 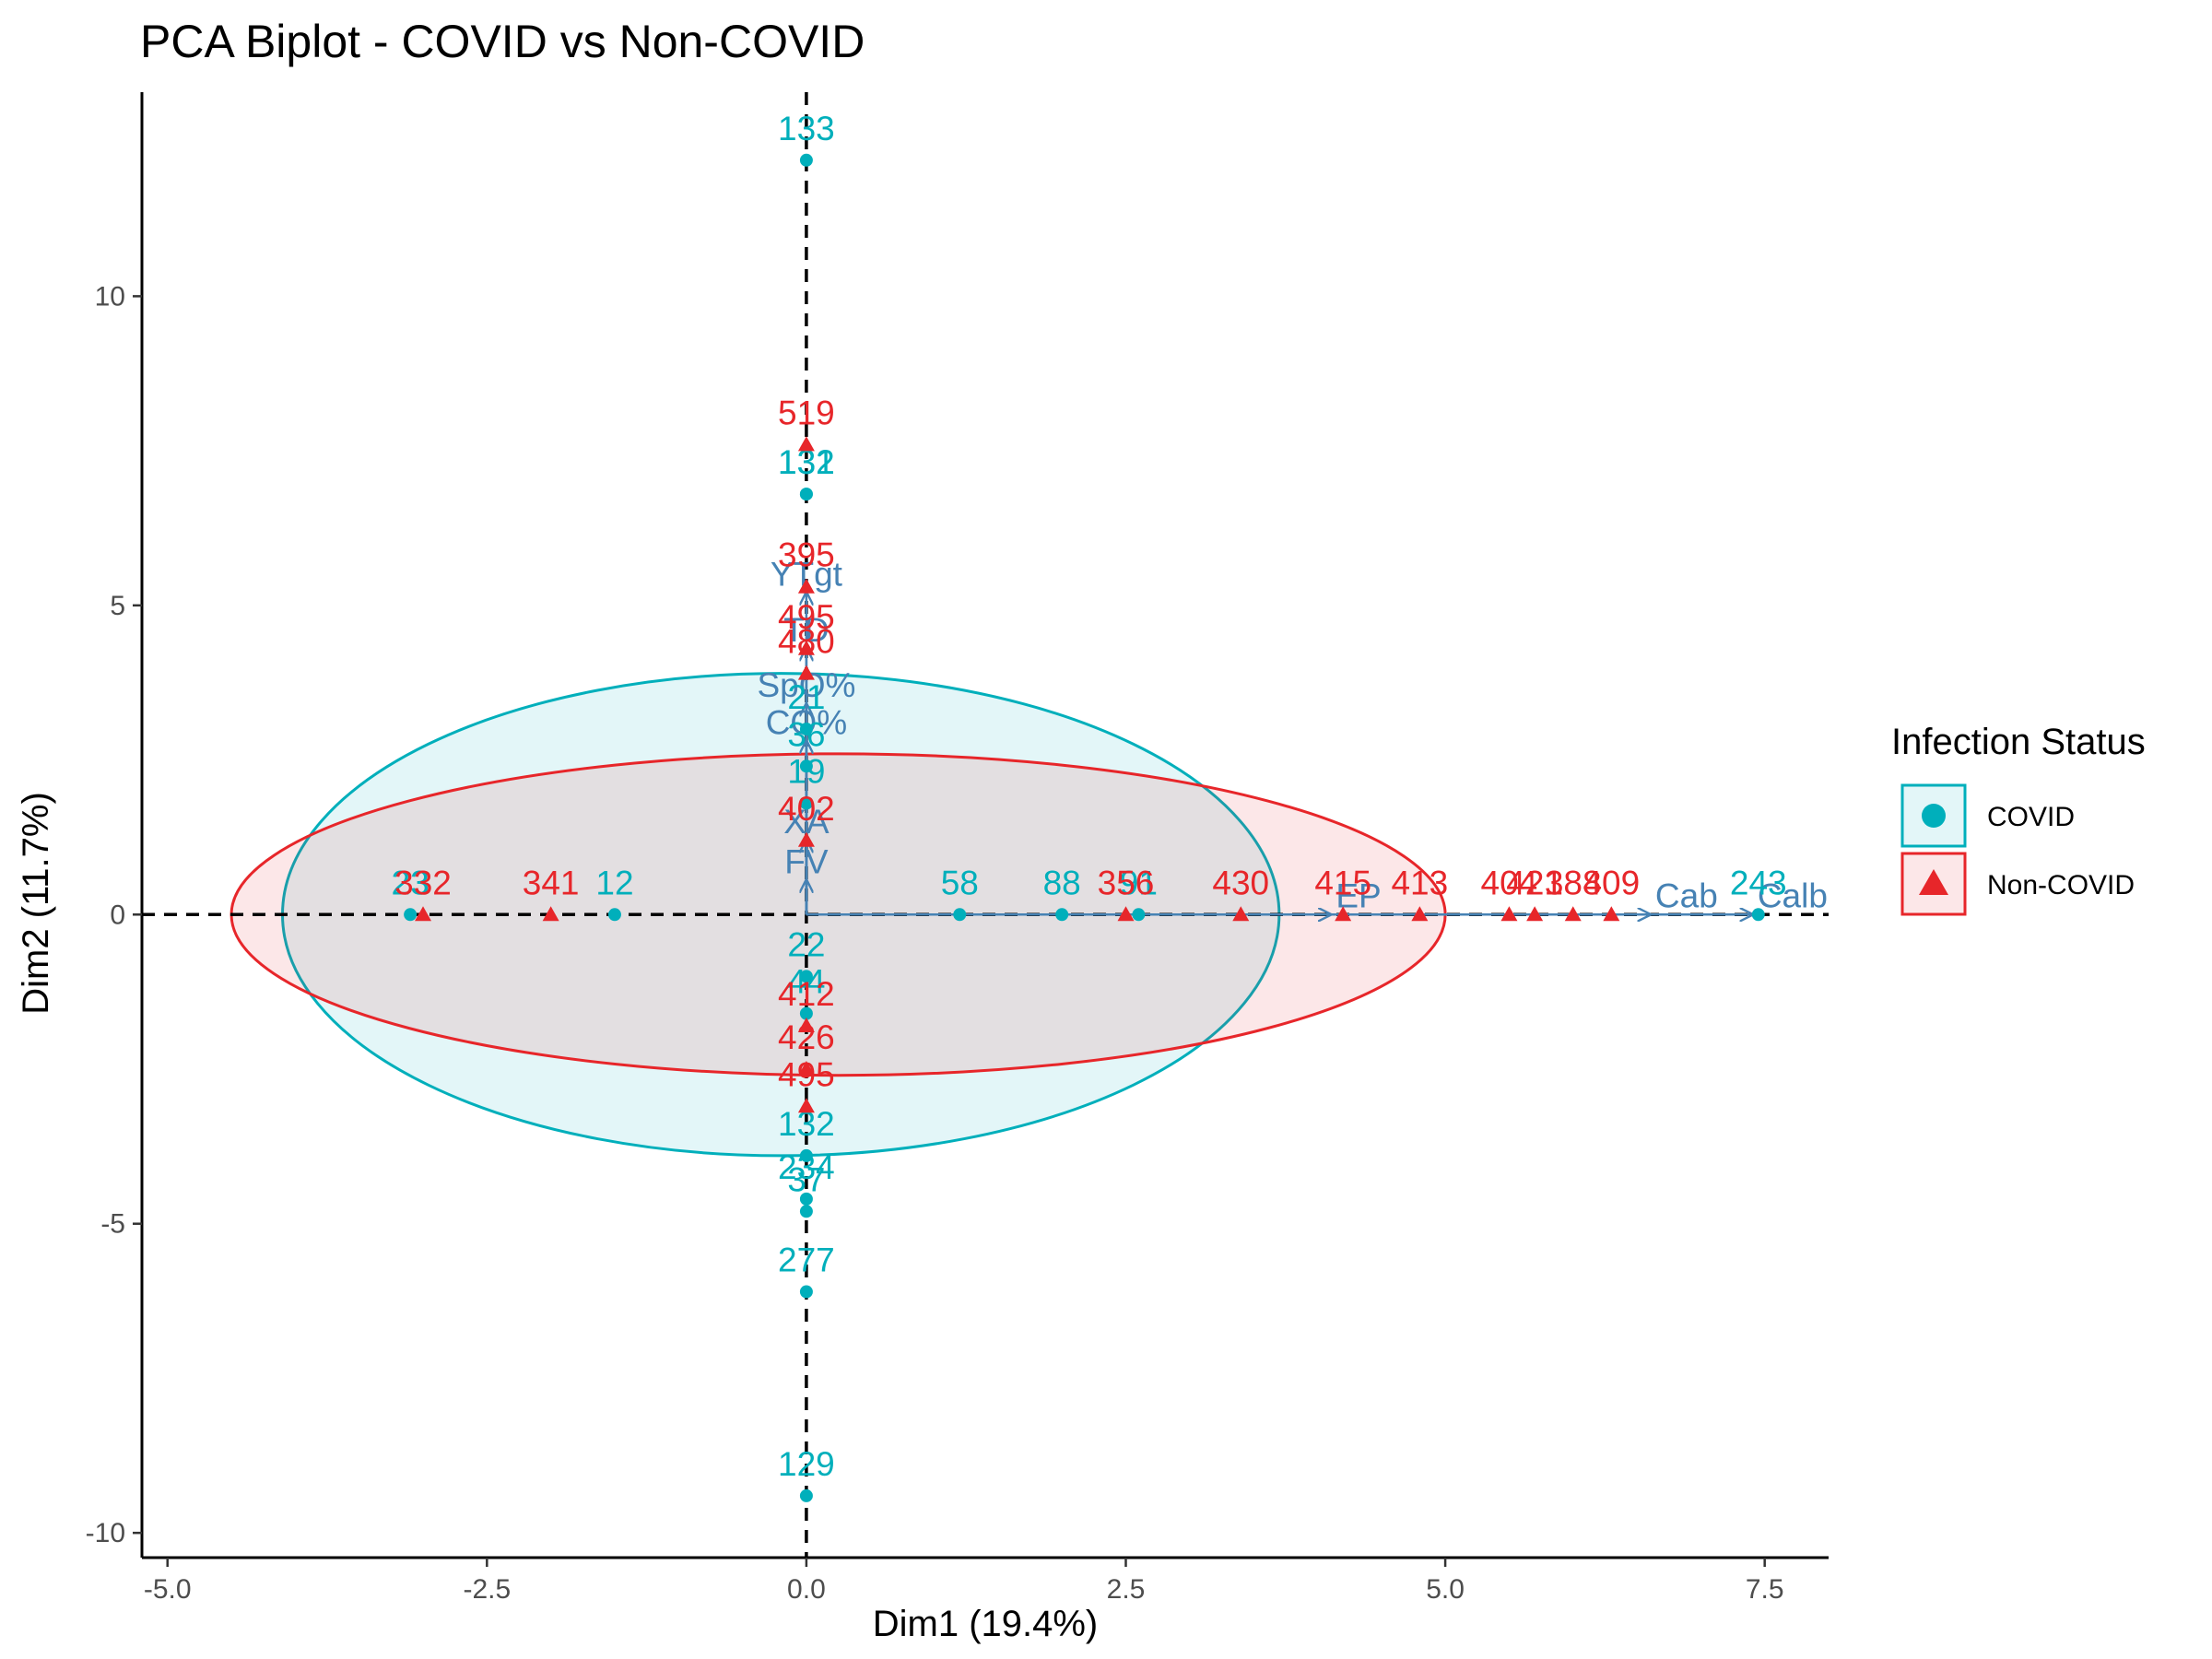 What do you see at coordinates (1240, 882) in the screenshot?
I see `point-label: 430` at bounding box center [1240, 882].